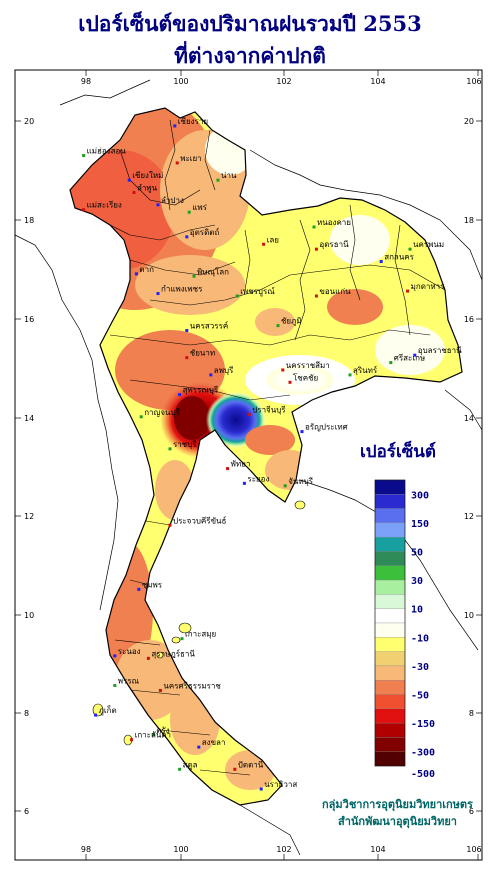  What do you see at coordinates (200, 520) in the screenshot?
I see `place-label: ประจวบคีรีขันธ์` at bounding box center [200, 520].